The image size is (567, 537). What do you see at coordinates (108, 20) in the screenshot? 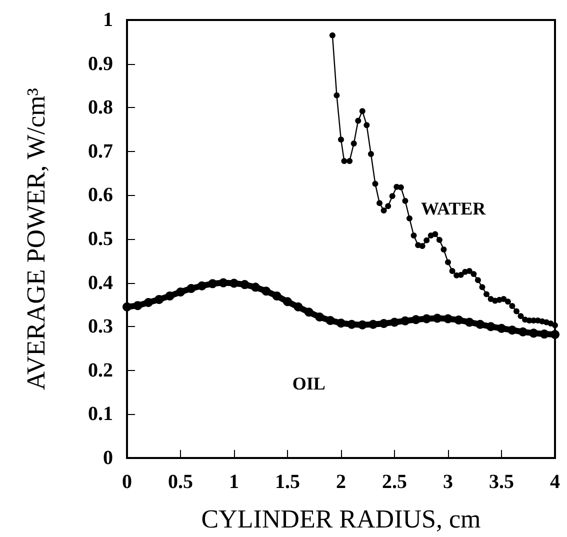
I see `y-tick-label: 1` at bounding box center [108, 20].